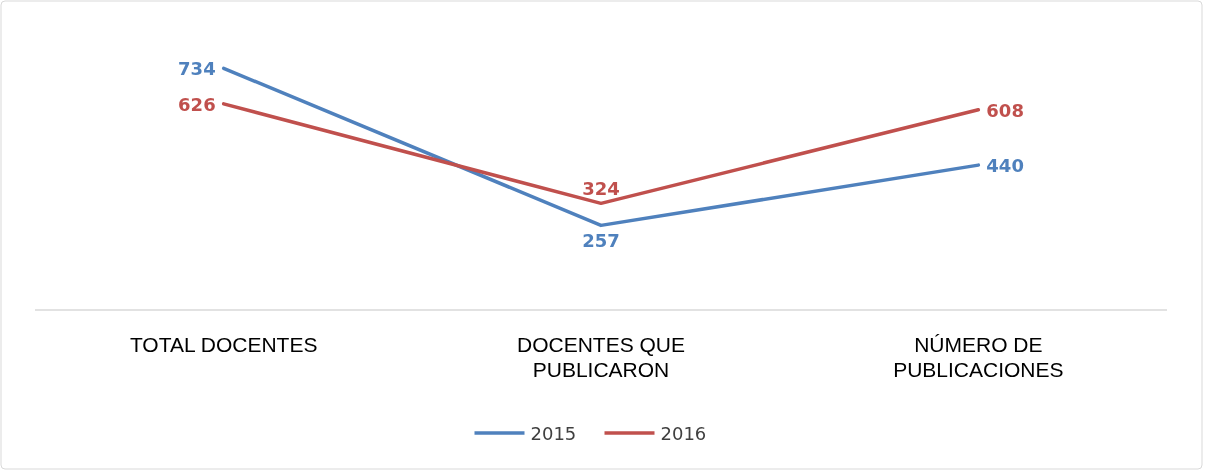 This screenshot has width=1209, height=471. Describe the element at coordinates (223, 344) in the screenshot. I see `x-tick-label: TOTAL DOCENTES` at that location.